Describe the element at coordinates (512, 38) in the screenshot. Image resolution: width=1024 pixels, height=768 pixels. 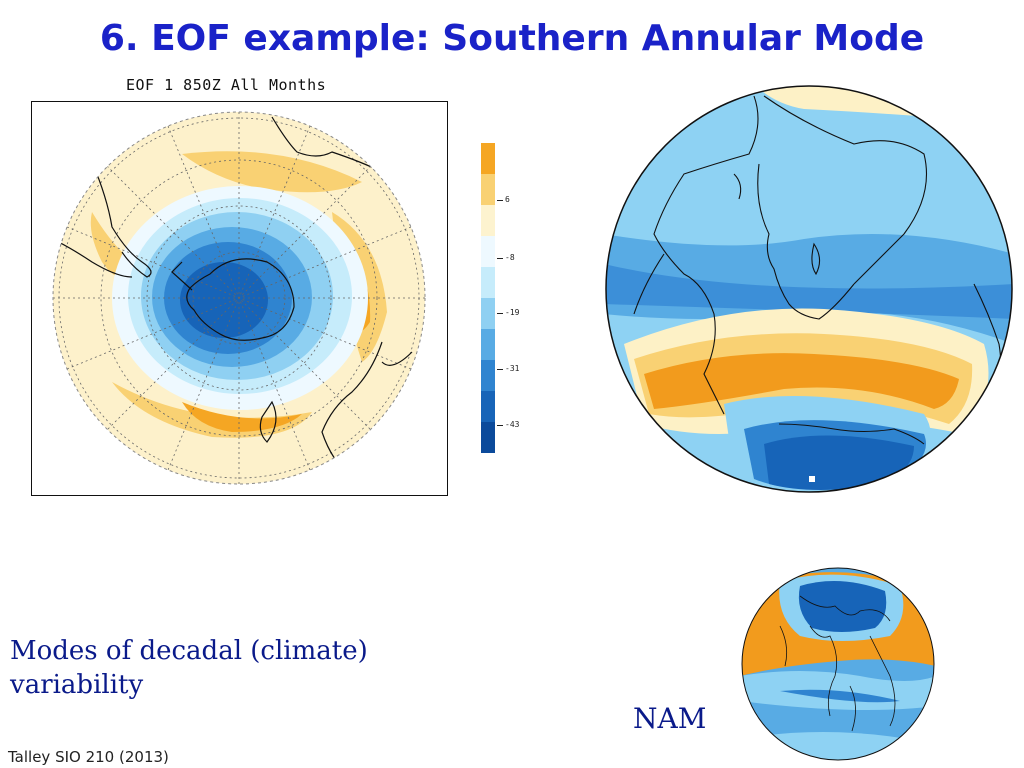
I see `slide-title: 6. EOF example: Southern Annular Mode` at that location.